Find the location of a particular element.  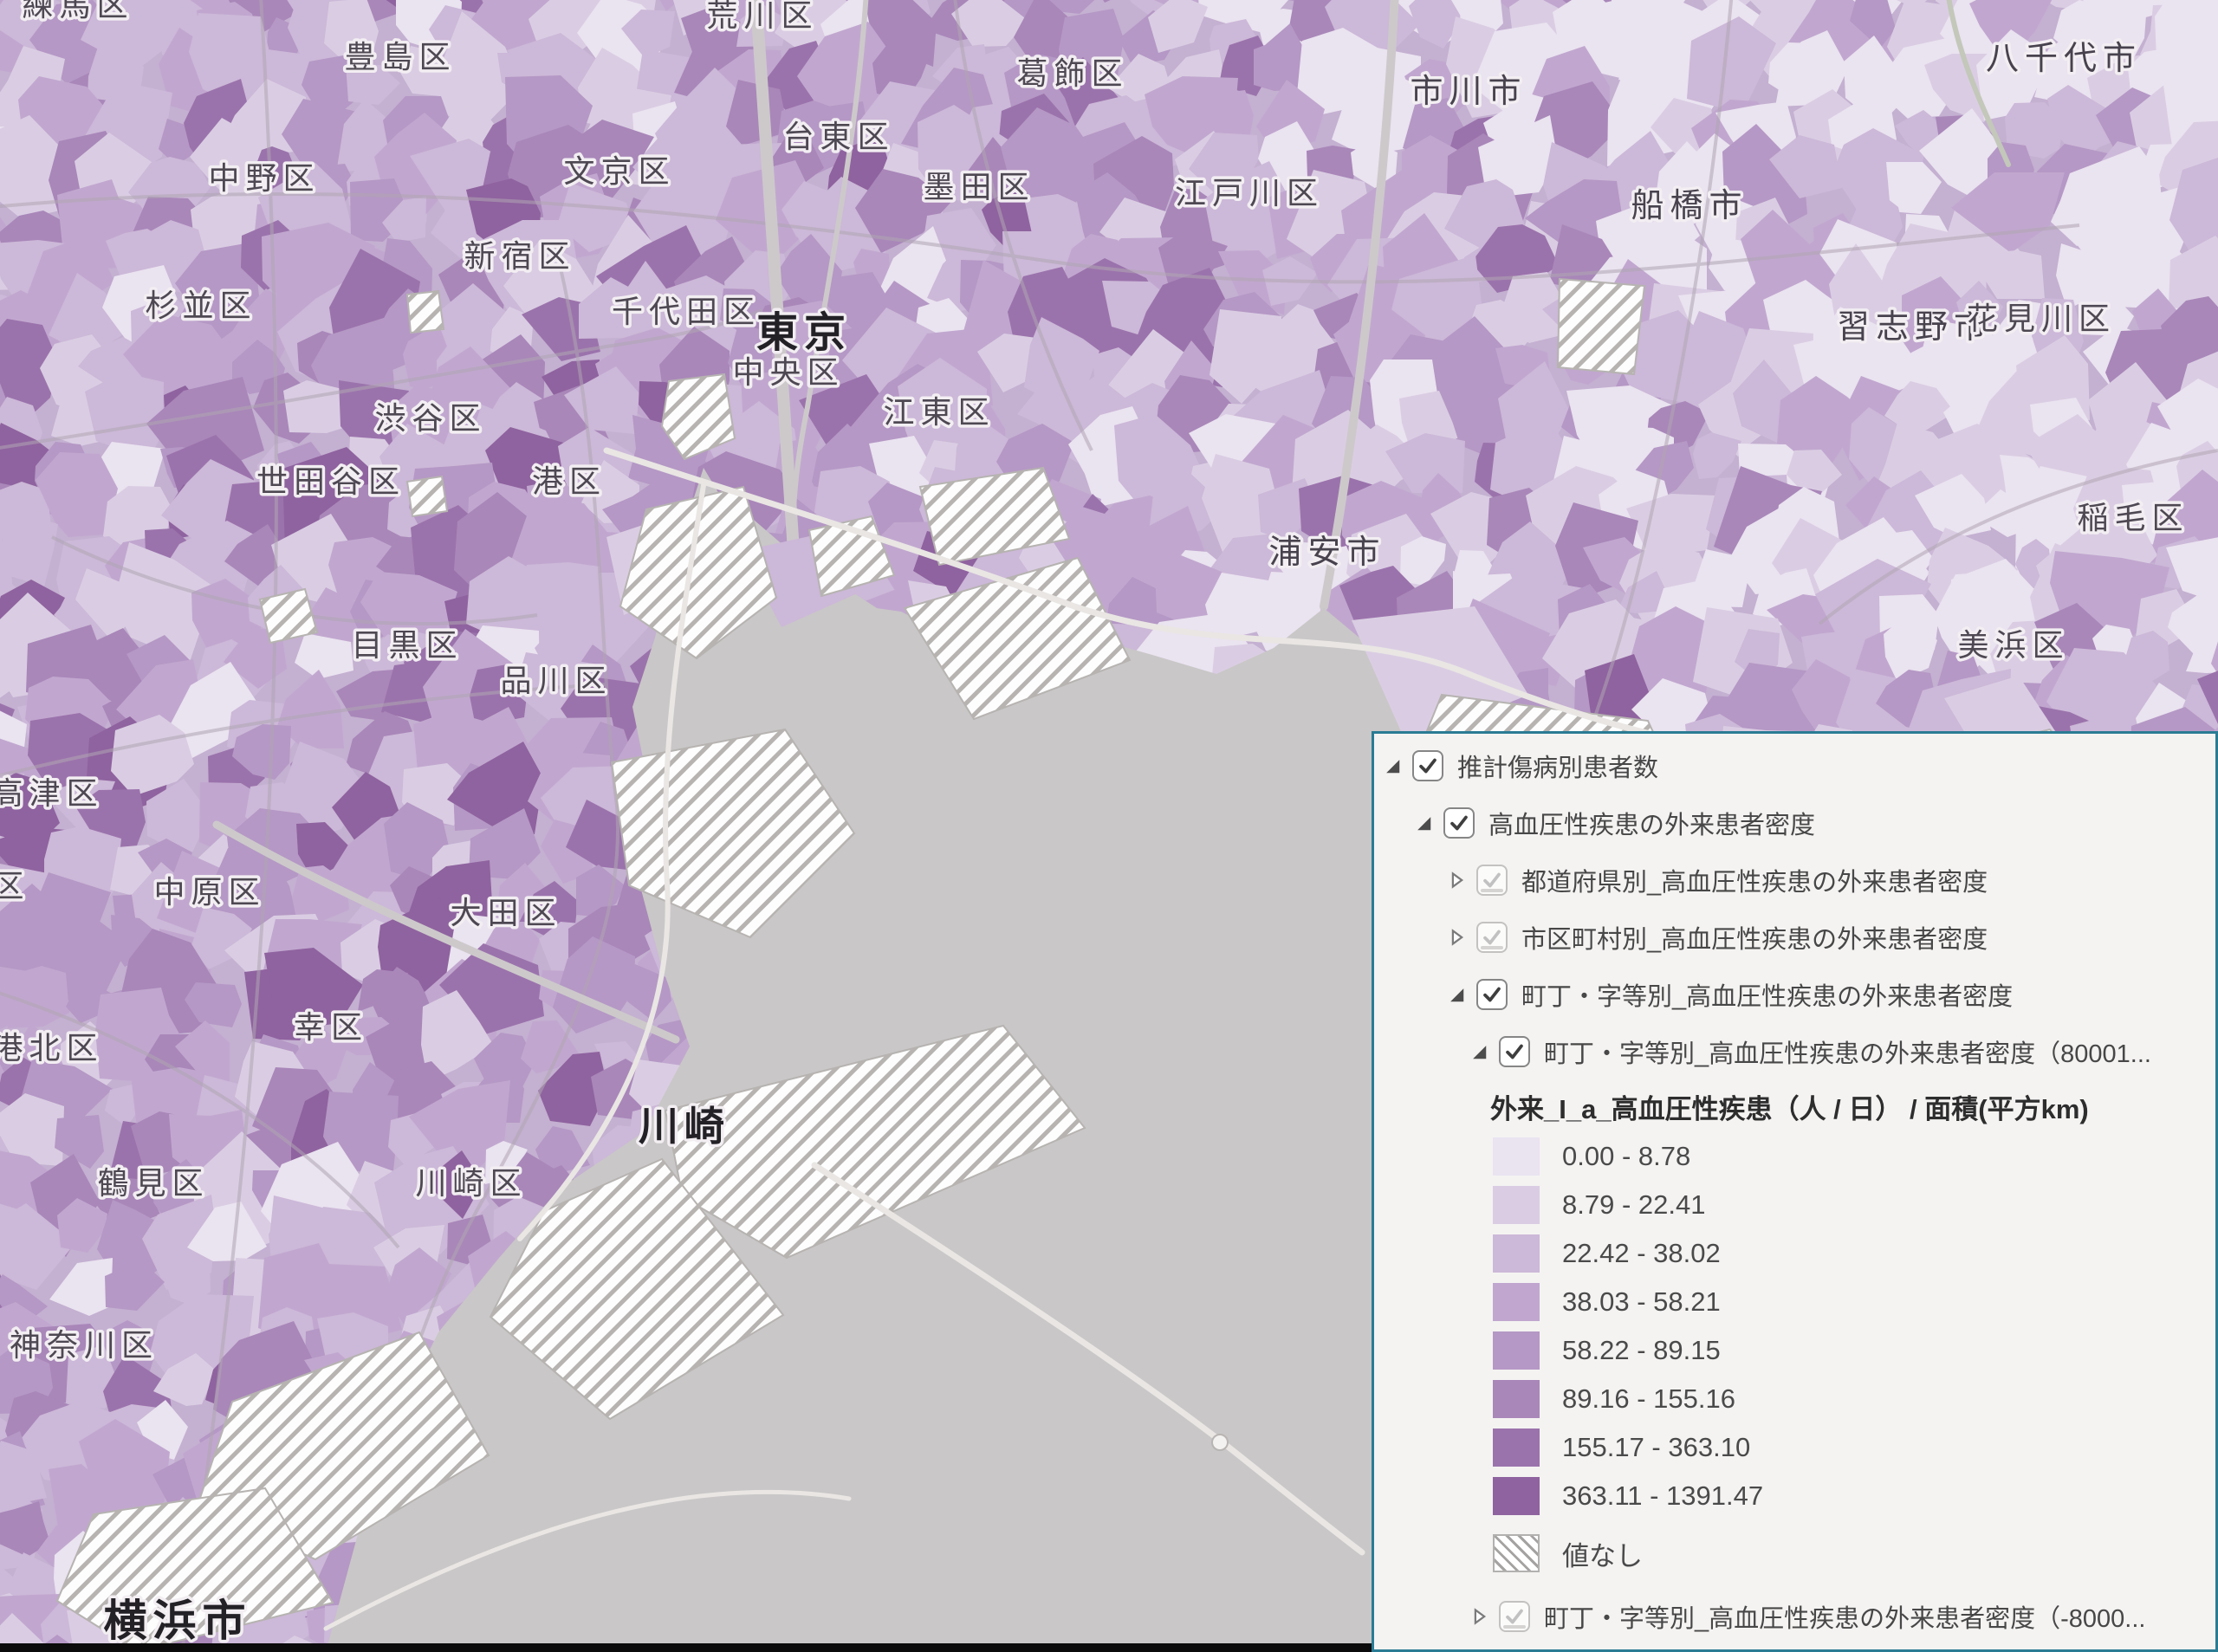

legend-class-row: 58.22 - 89.15 is located at coordinates (1794, 1350).